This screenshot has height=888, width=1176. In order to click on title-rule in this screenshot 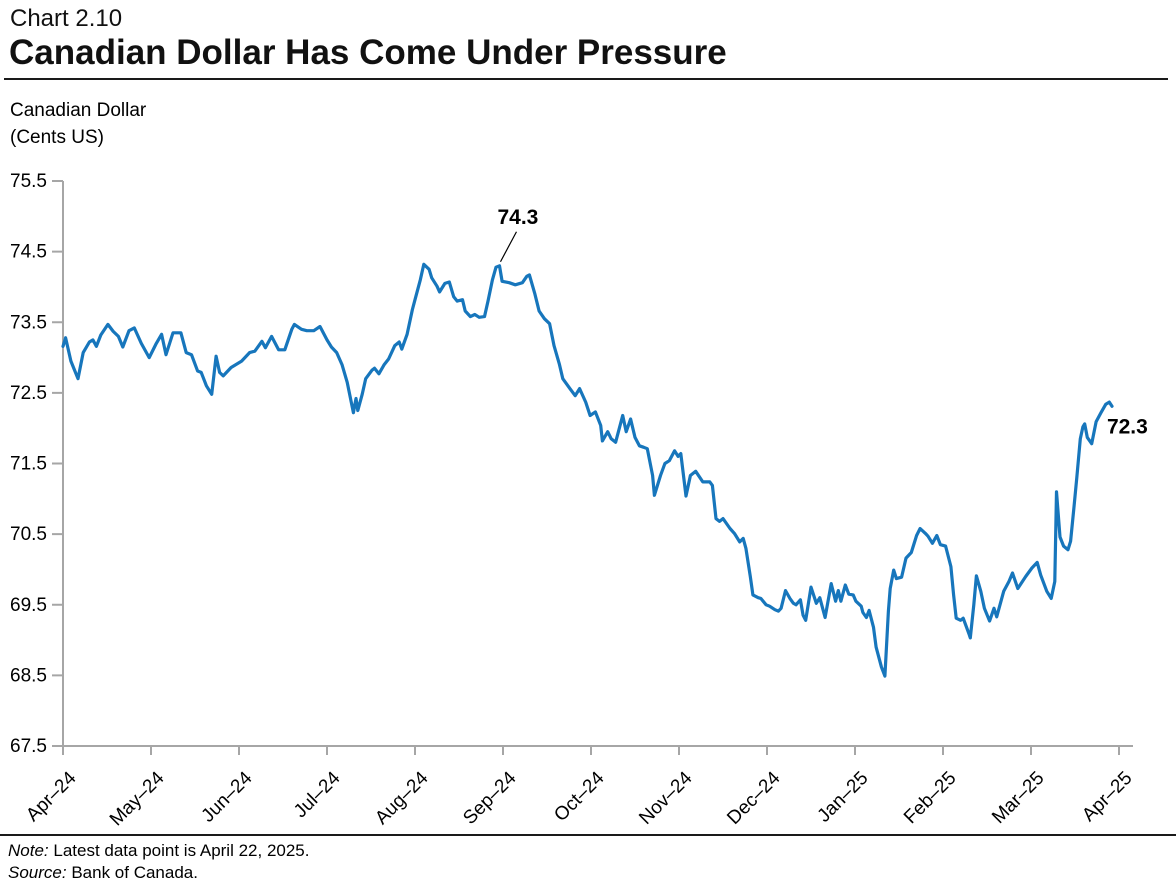, I will do `click(586, 79)`.